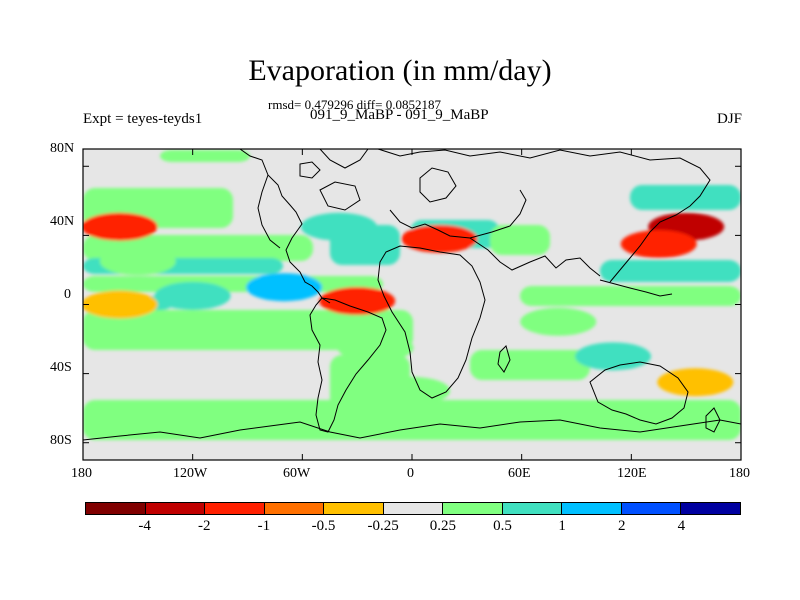 This screenshot has height=600, width=800. I want to click on colorbar-label: 2, so click(621, 526).